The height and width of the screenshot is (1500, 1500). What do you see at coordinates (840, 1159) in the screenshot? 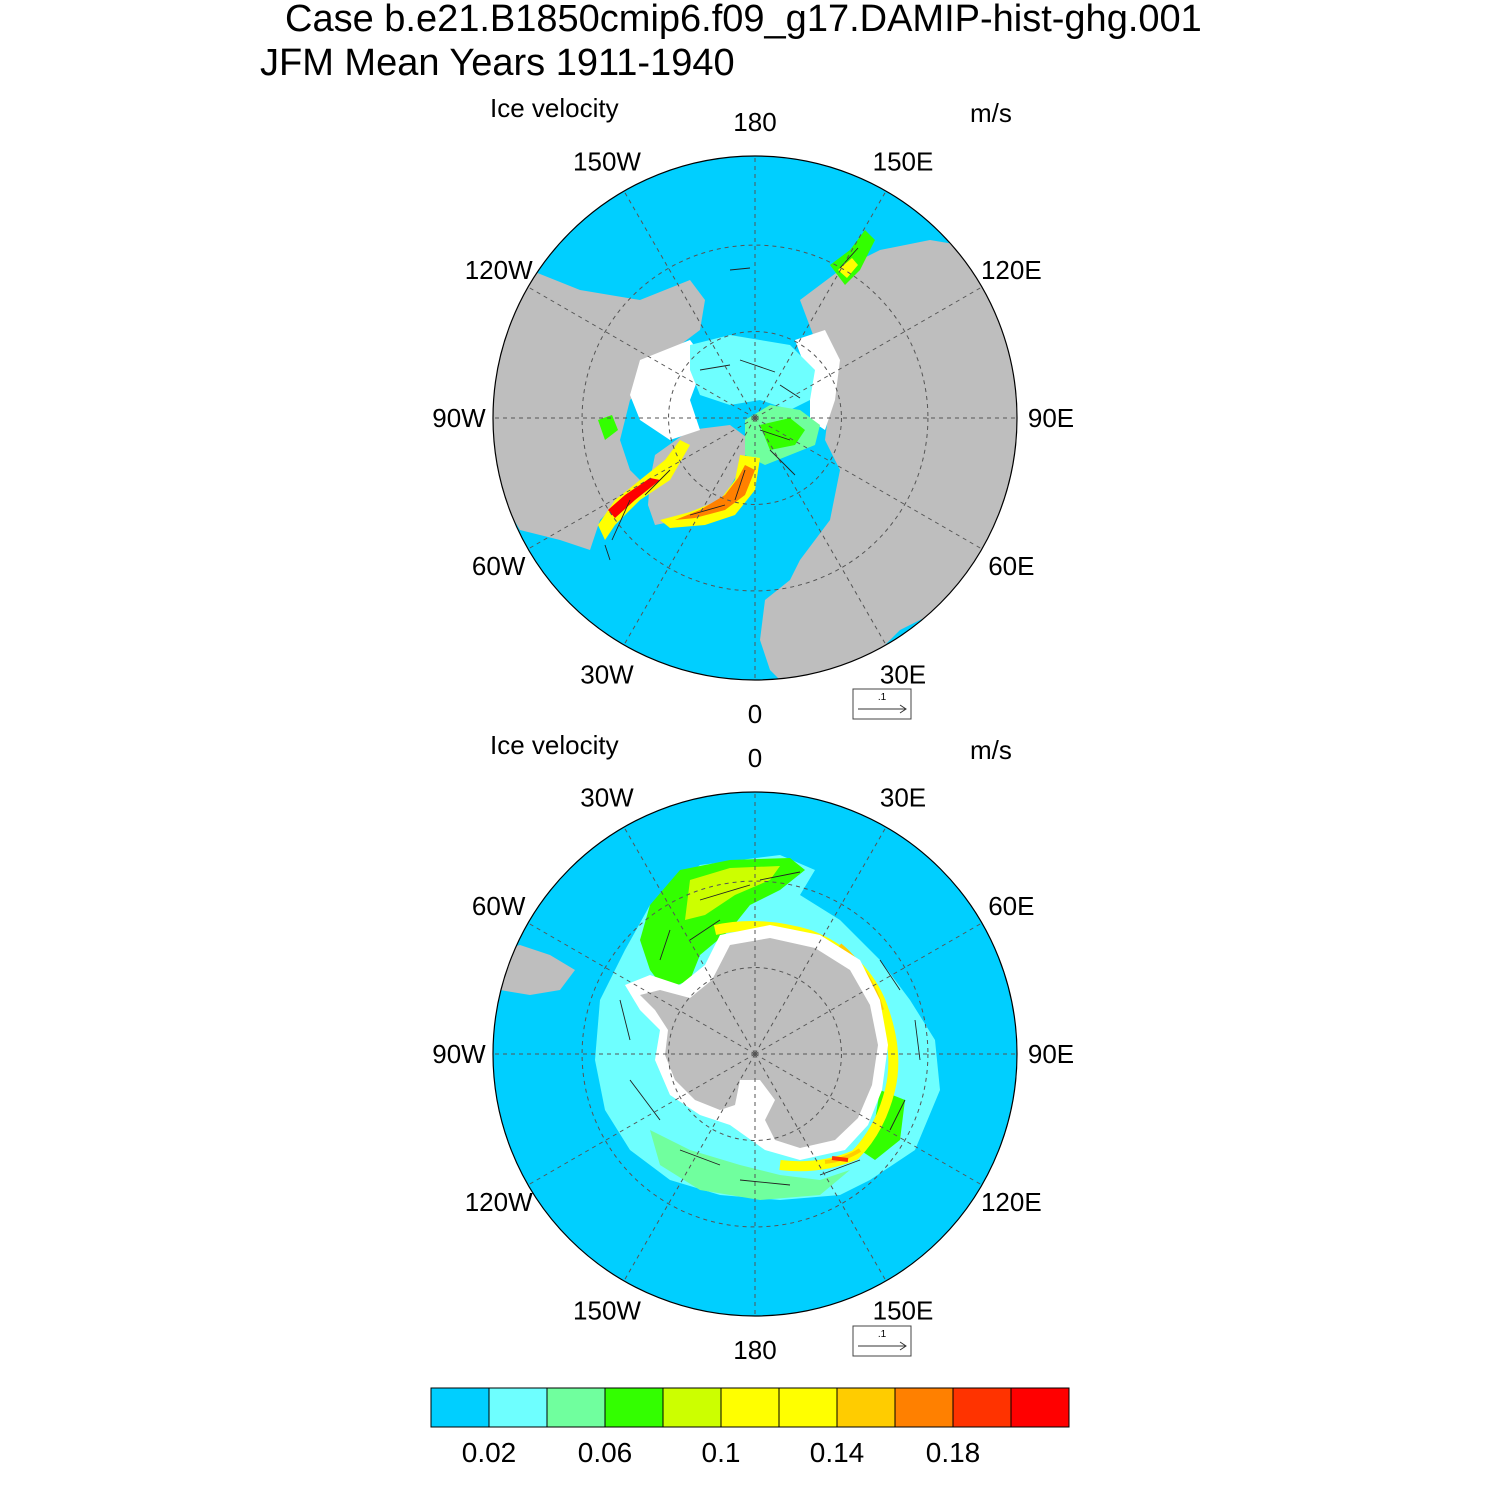
I see `coastal-current-hotspot` at bounding box center [840, 1159].